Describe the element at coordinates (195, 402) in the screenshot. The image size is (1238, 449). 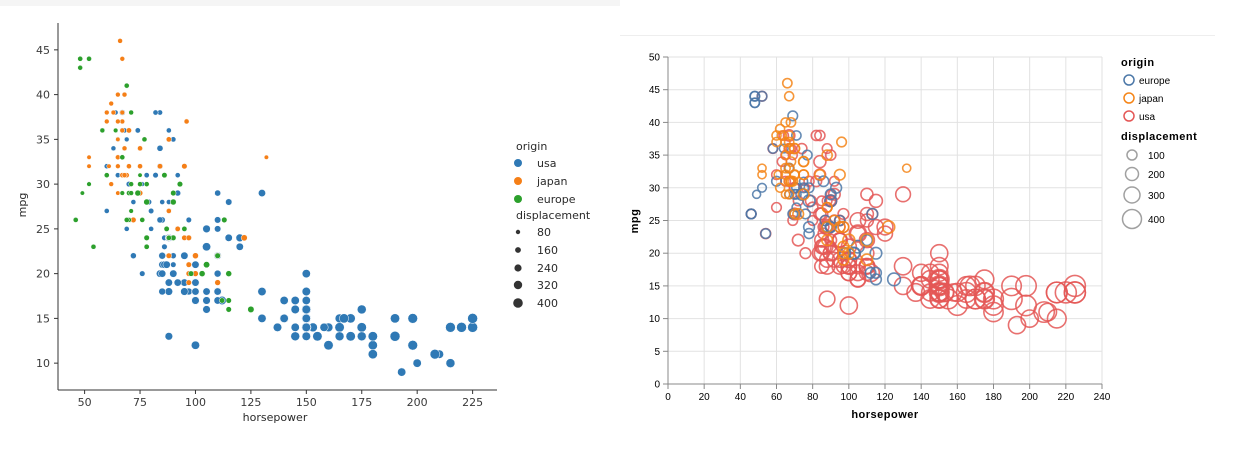
I see `seaborn-x-tick-label: 100` at that location.